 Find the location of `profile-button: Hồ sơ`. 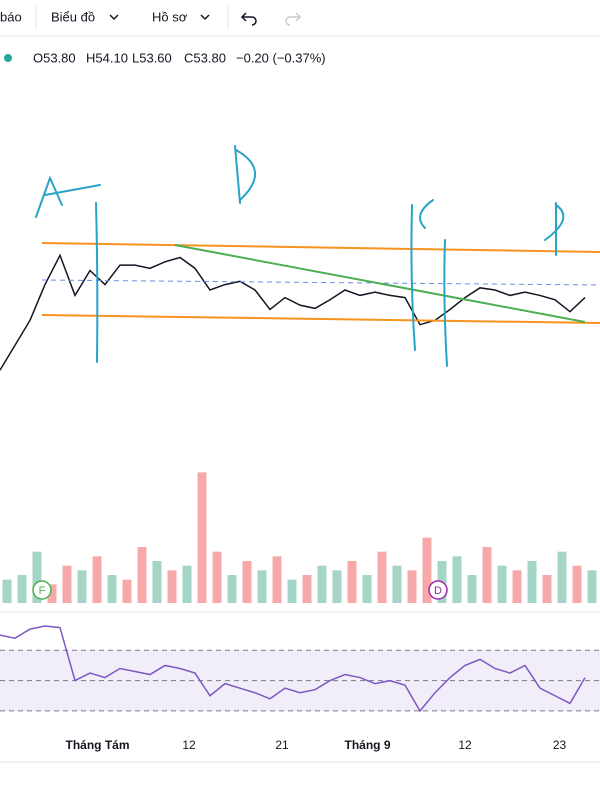

profile-button: Hồ sơ is located at coordinates (170, 16).